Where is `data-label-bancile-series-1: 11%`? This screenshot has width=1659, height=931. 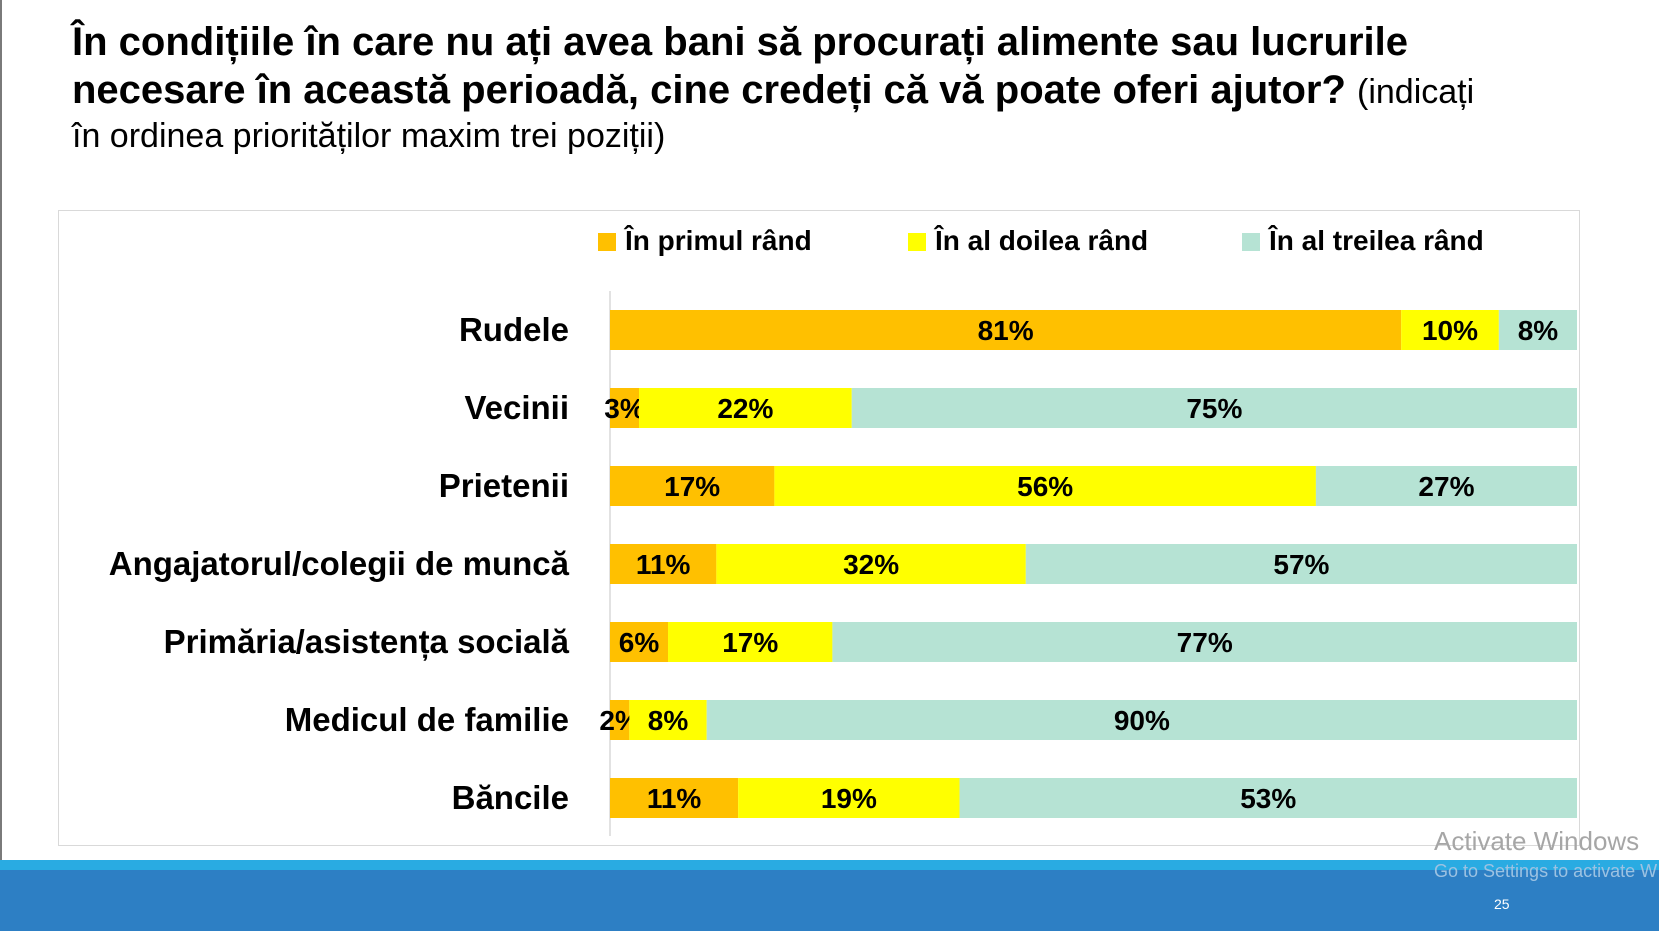
data-label-bancile-series-1: 11% is located at coordinates (674, 798).